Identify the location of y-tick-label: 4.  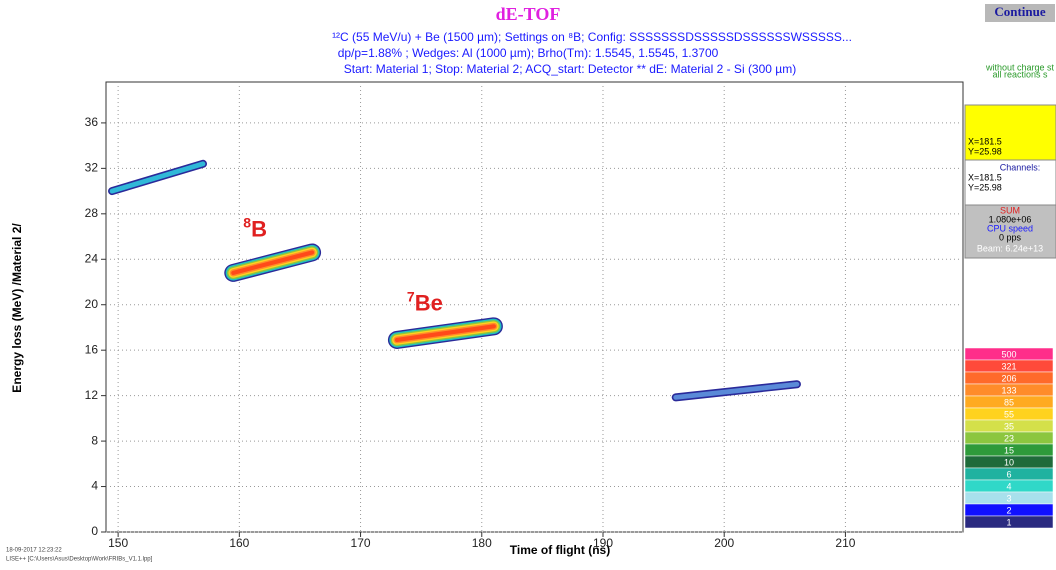
(94, 486).